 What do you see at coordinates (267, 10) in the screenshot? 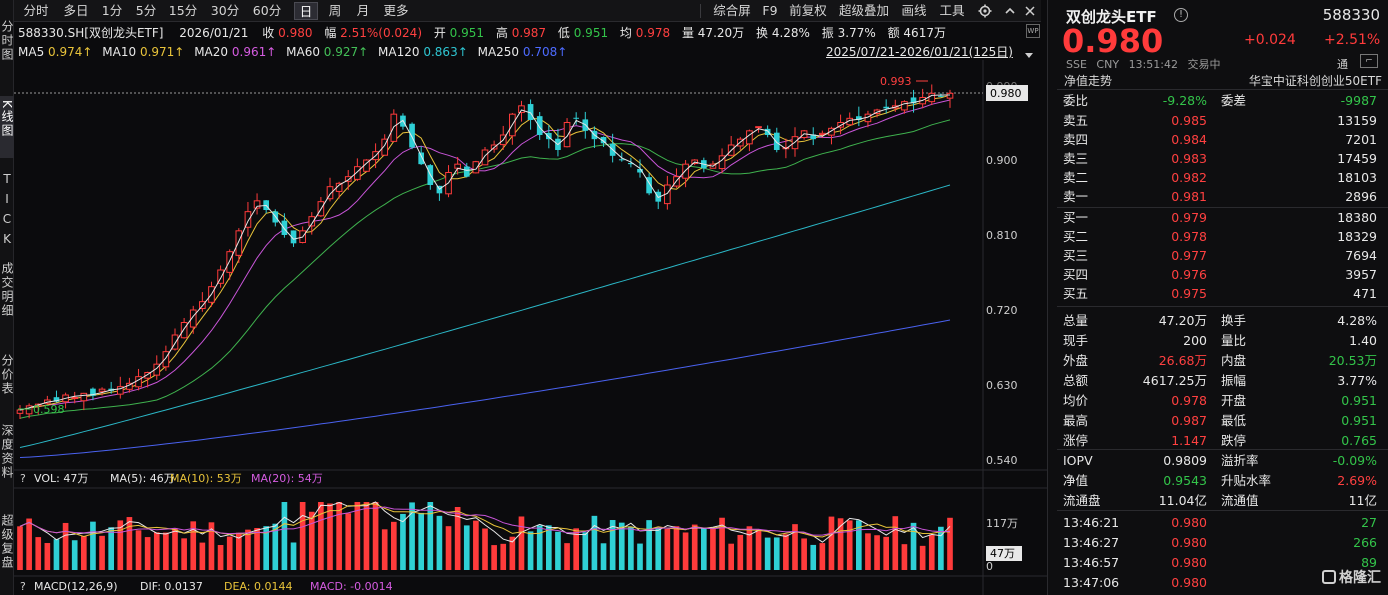
I see `period-button-60min: 60分` at bounding box center [267, 10].